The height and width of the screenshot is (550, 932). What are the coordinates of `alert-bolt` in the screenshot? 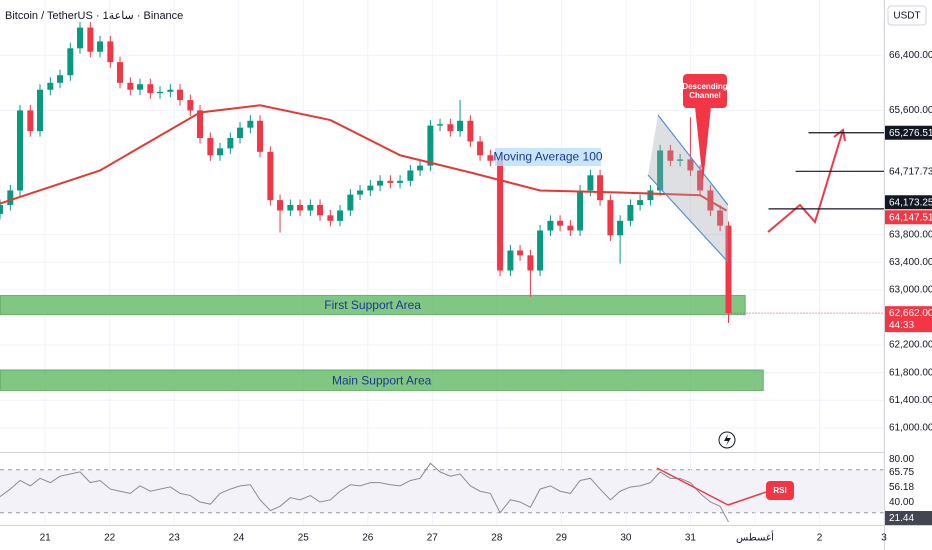 It's located at (727, 440).